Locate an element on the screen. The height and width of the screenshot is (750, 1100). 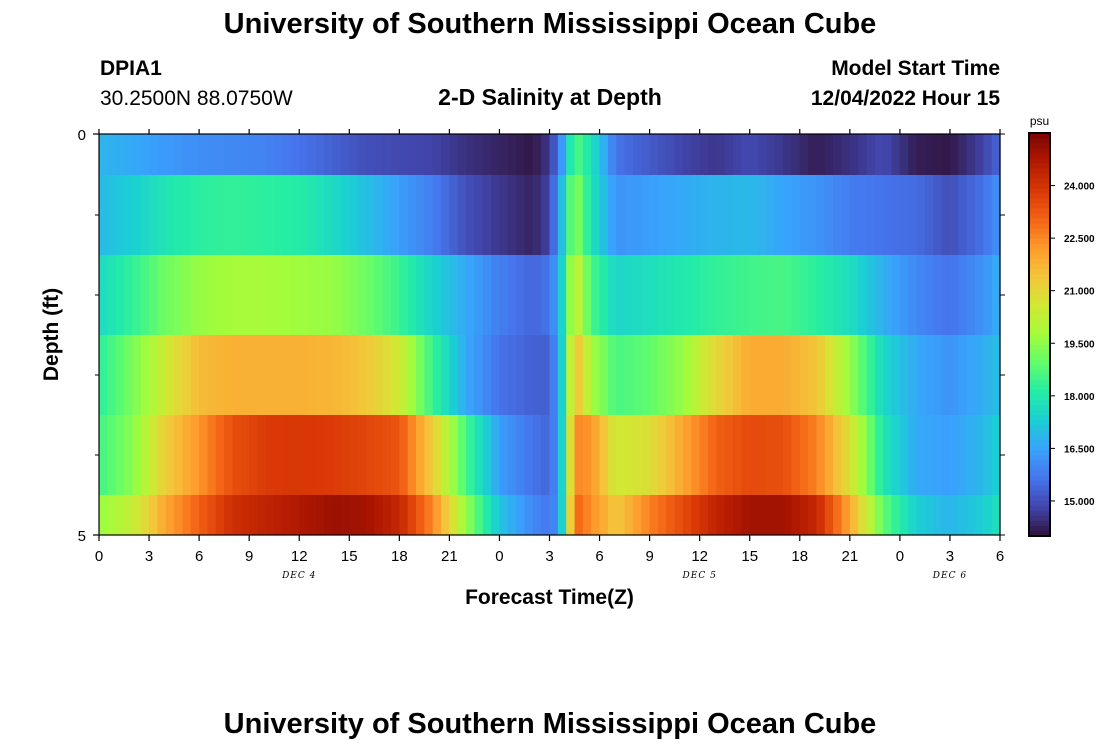
x-tick-label: 9 is located at coordinates (649, 556).